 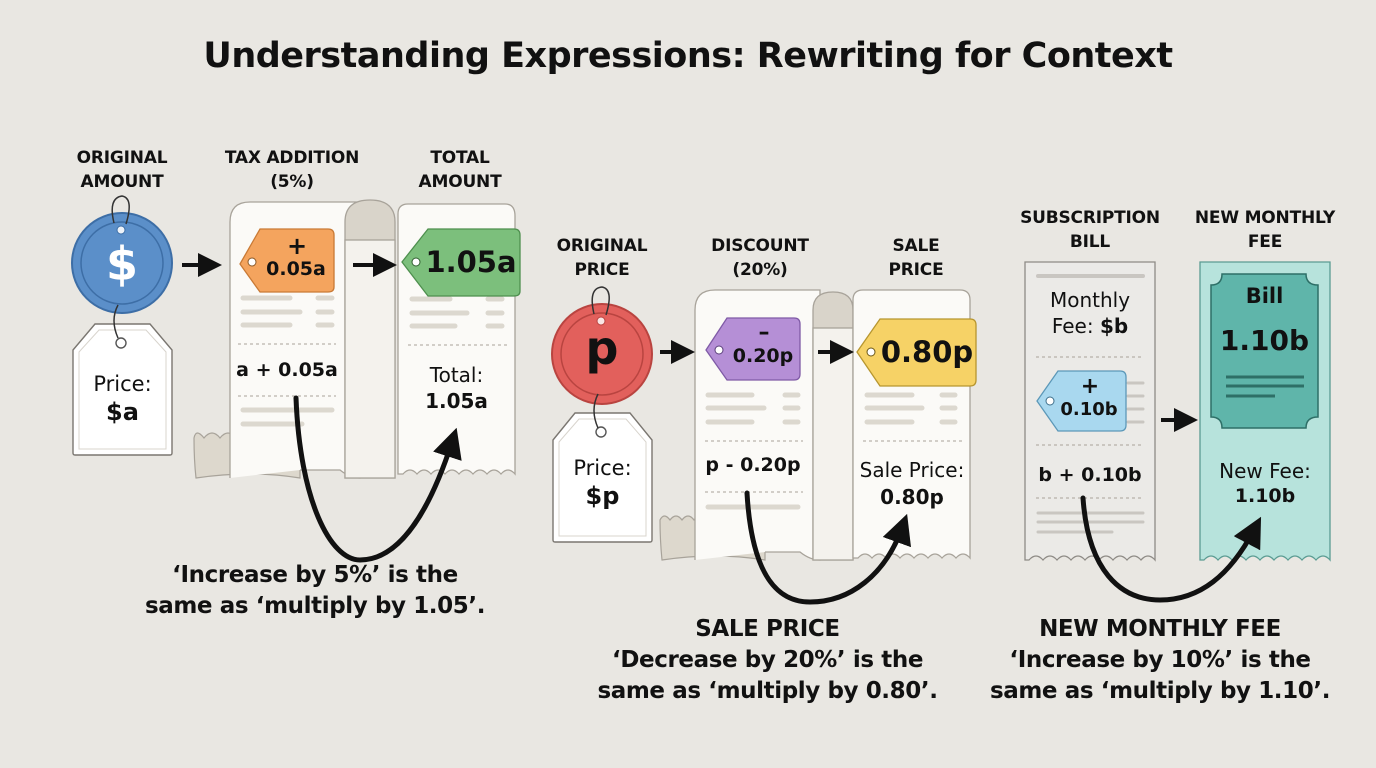 What do you see at coordinates (1265, 471) in the screenshot?
I see `new-fee-label: New Fee:` at bounding box center [1265, 471].